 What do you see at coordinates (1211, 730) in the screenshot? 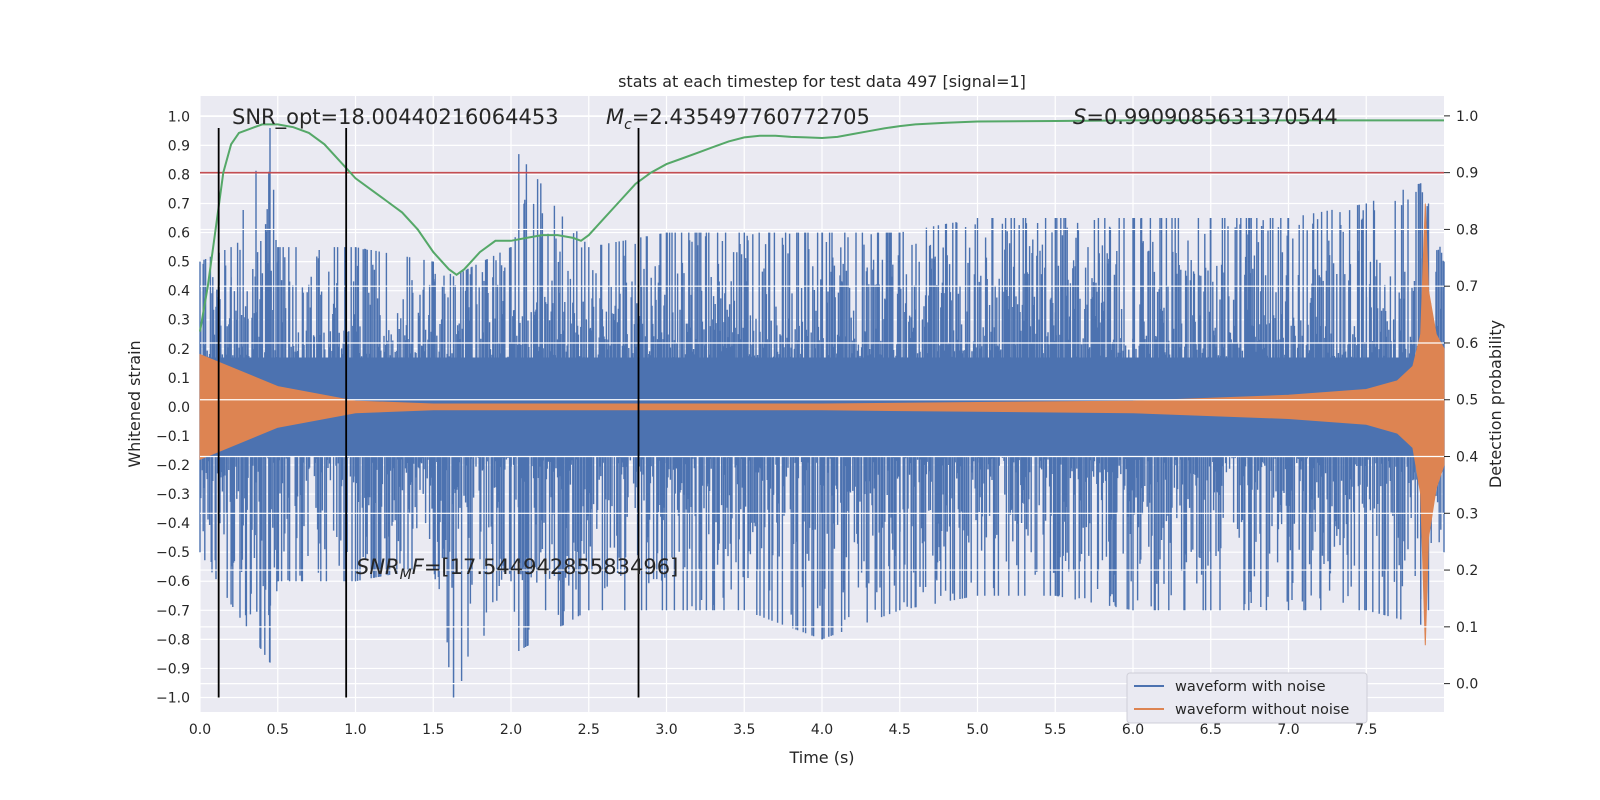
I see `x-tick-label: 6.5` at bounding box center [1211, 730].